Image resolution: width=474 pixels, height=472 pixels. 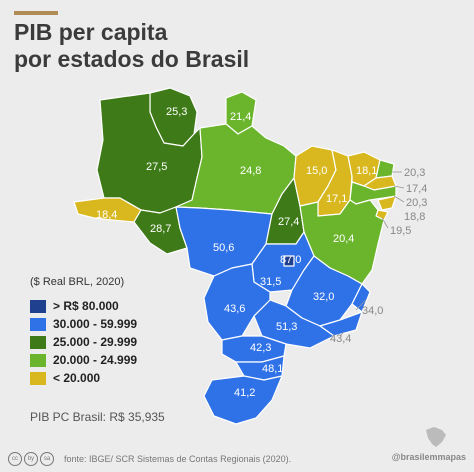 I want to click on page-title: PIB per capita por estados do Brasil, so click(x=131, y=46).